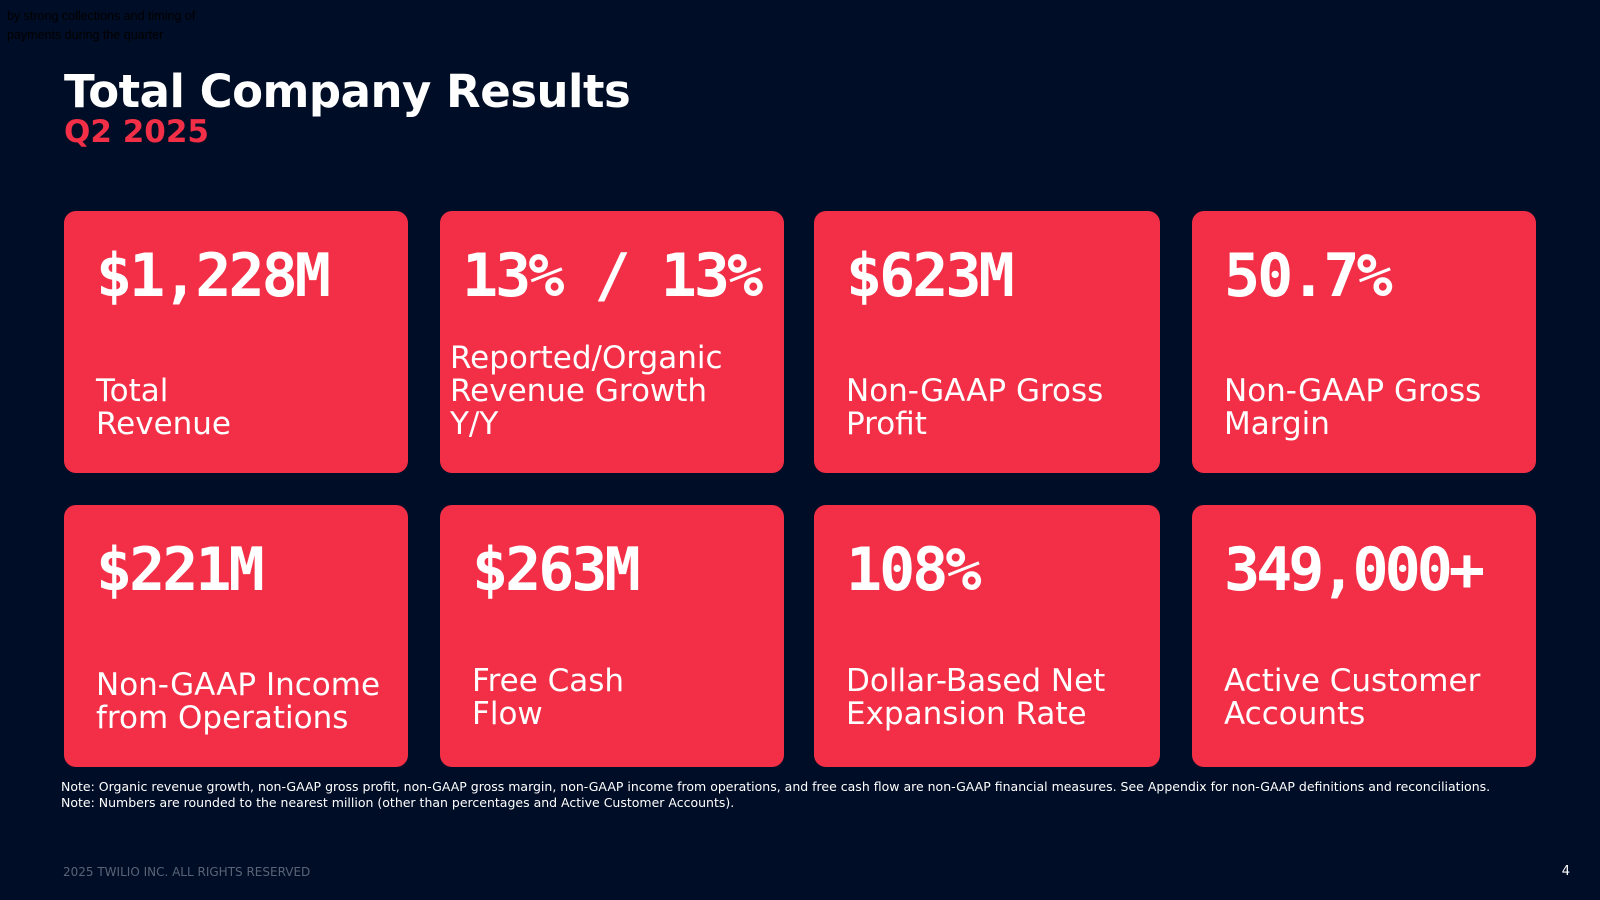  What do you see at coordinates (976, 697) in the screenshot?
I see `kpi-label: Dollar-Based Net Expansion Rate` at bounding box center [976, 697].